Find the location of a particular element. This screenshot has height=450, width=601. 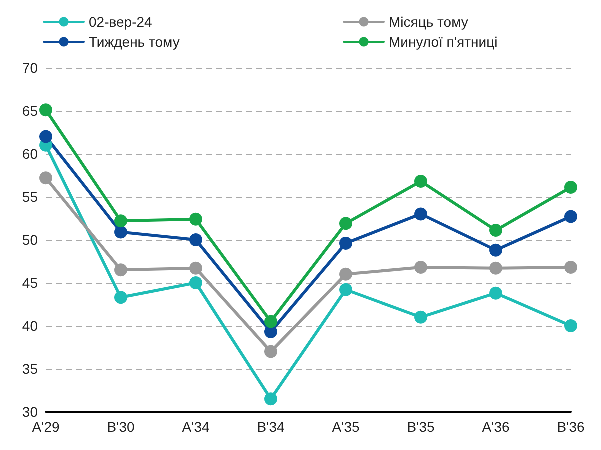

y-tick-label: 50 is located at coordinates (30, 240).